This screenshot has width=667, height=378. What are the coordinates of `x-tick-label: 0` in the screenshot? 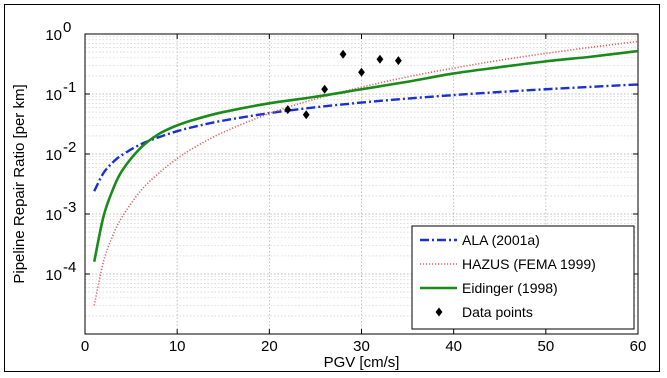 It's located at (85, 346).